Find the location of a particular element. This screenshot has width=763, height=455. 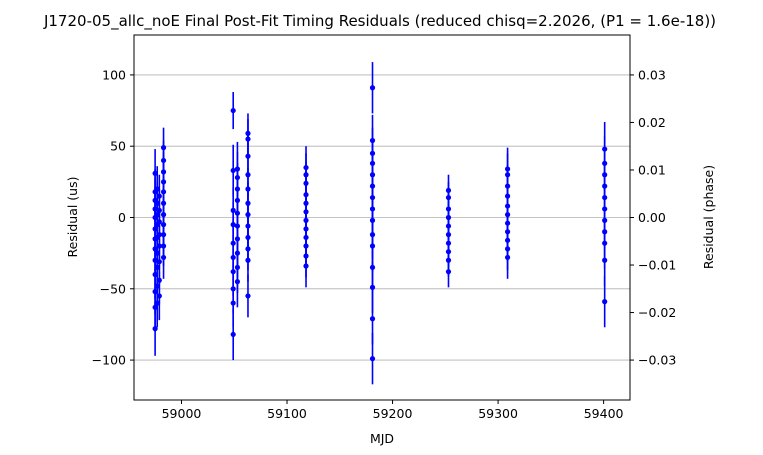

y-tick-label: 0 is located at coordinates (122, 217).